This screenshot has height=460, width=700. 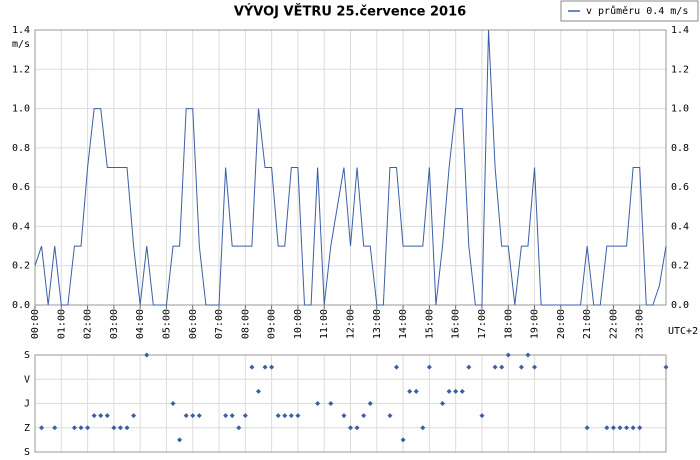 I want to click on legend-box, so click(x=629, y=11).